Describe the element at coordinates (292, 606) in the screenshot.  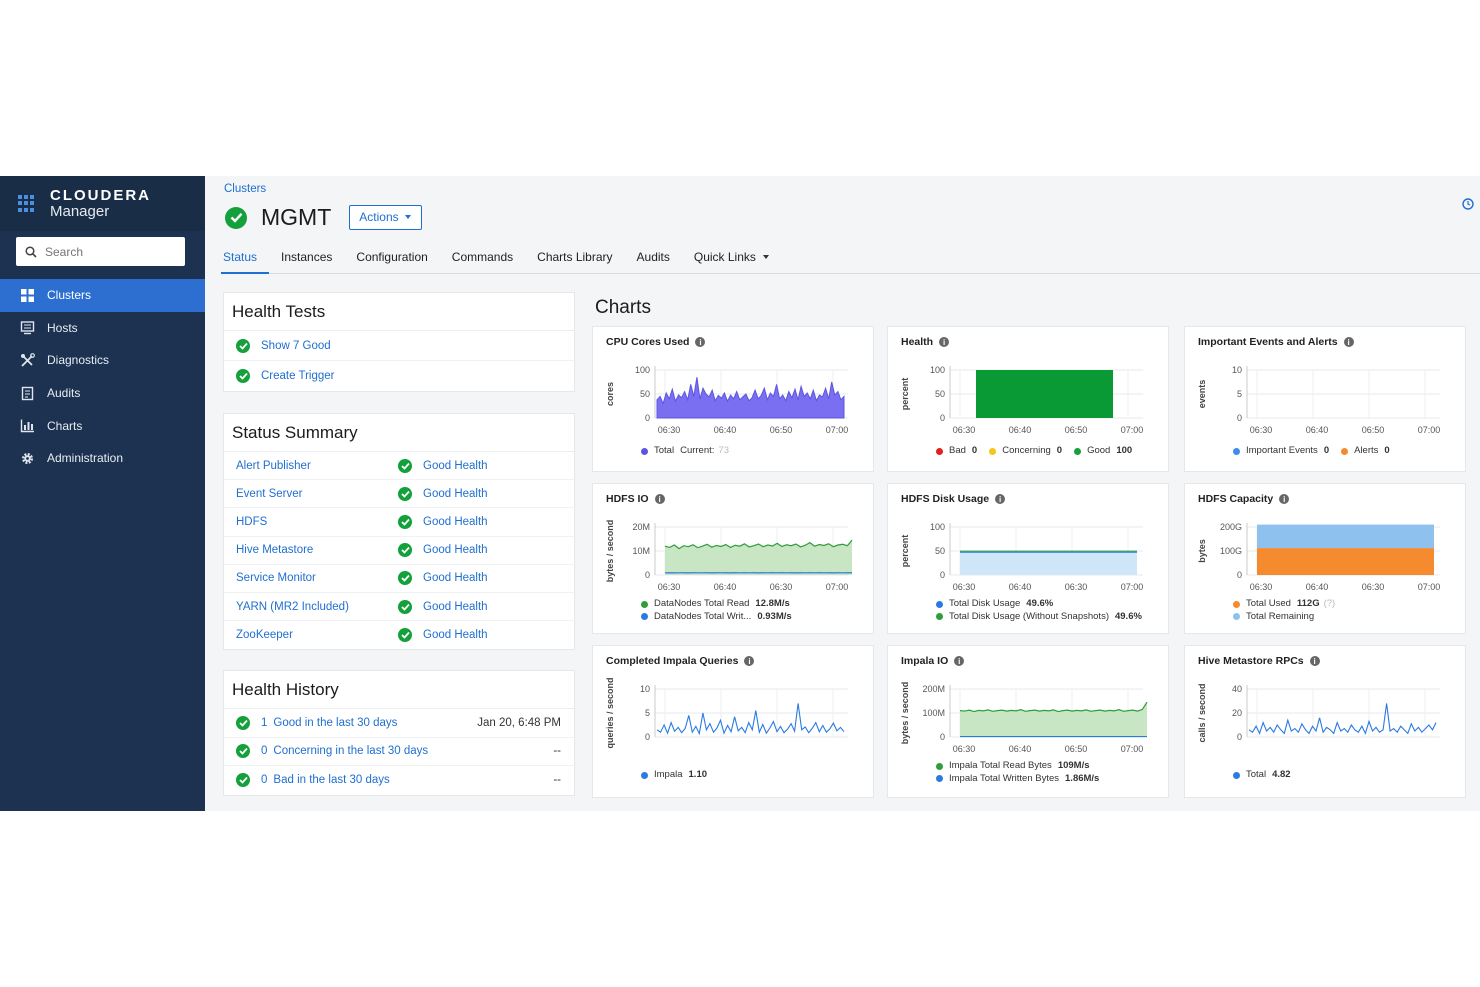
I see `service-name-link: YARN (MR2 Included)` at that location.